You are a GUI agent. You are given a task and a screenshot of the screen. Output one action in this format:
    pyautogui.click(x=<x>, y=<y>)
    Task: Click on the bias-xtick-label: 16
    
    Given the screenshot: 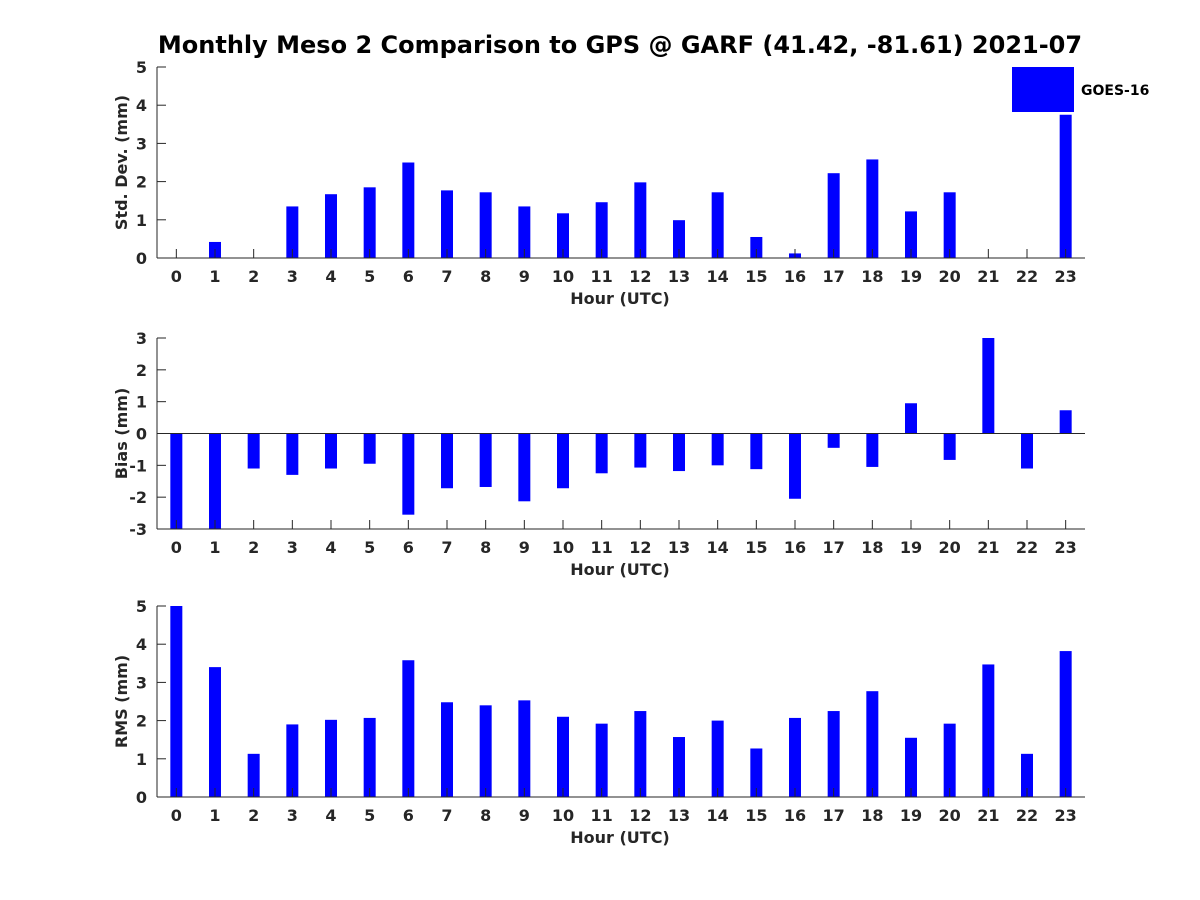 What is the action you would take?
    pyautogui.click(x=795, y=547)
    